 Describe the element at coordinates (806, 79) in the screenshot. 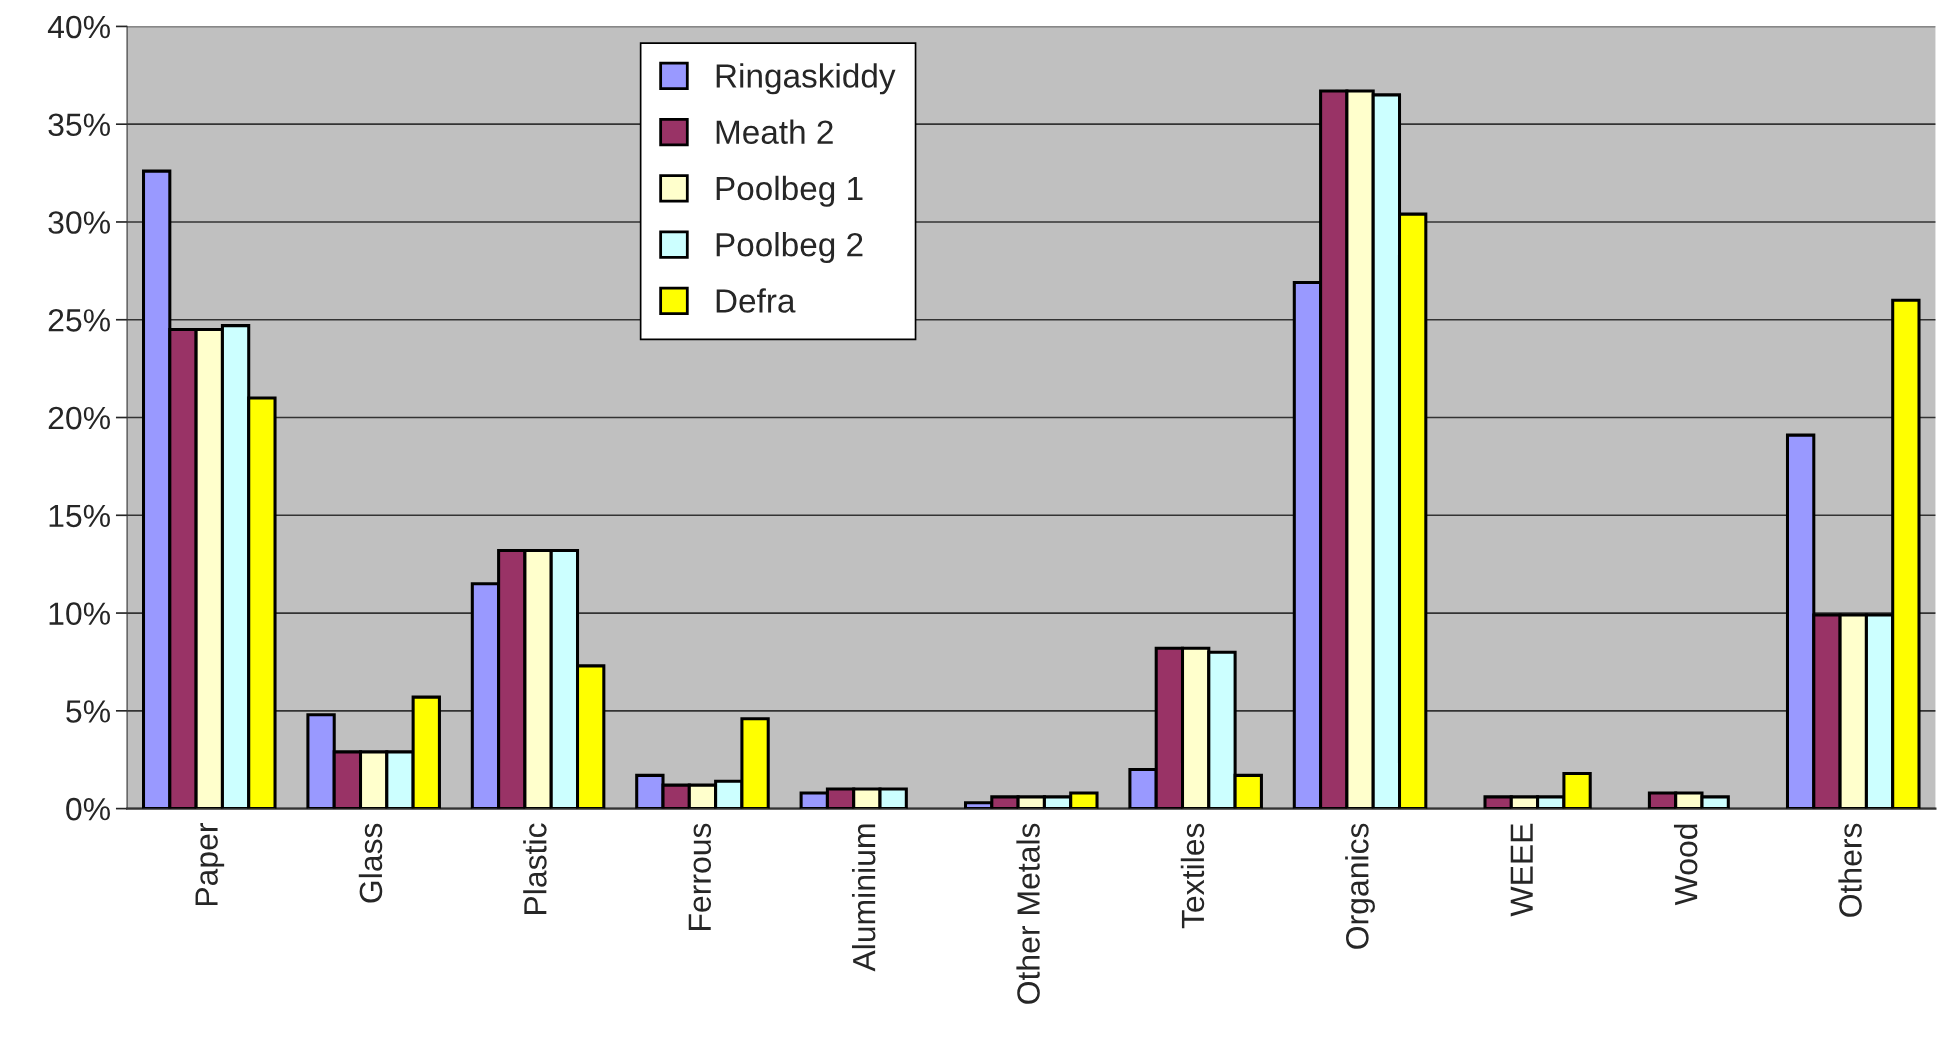

I see `legend-label: Ringaskiddy` at that location.